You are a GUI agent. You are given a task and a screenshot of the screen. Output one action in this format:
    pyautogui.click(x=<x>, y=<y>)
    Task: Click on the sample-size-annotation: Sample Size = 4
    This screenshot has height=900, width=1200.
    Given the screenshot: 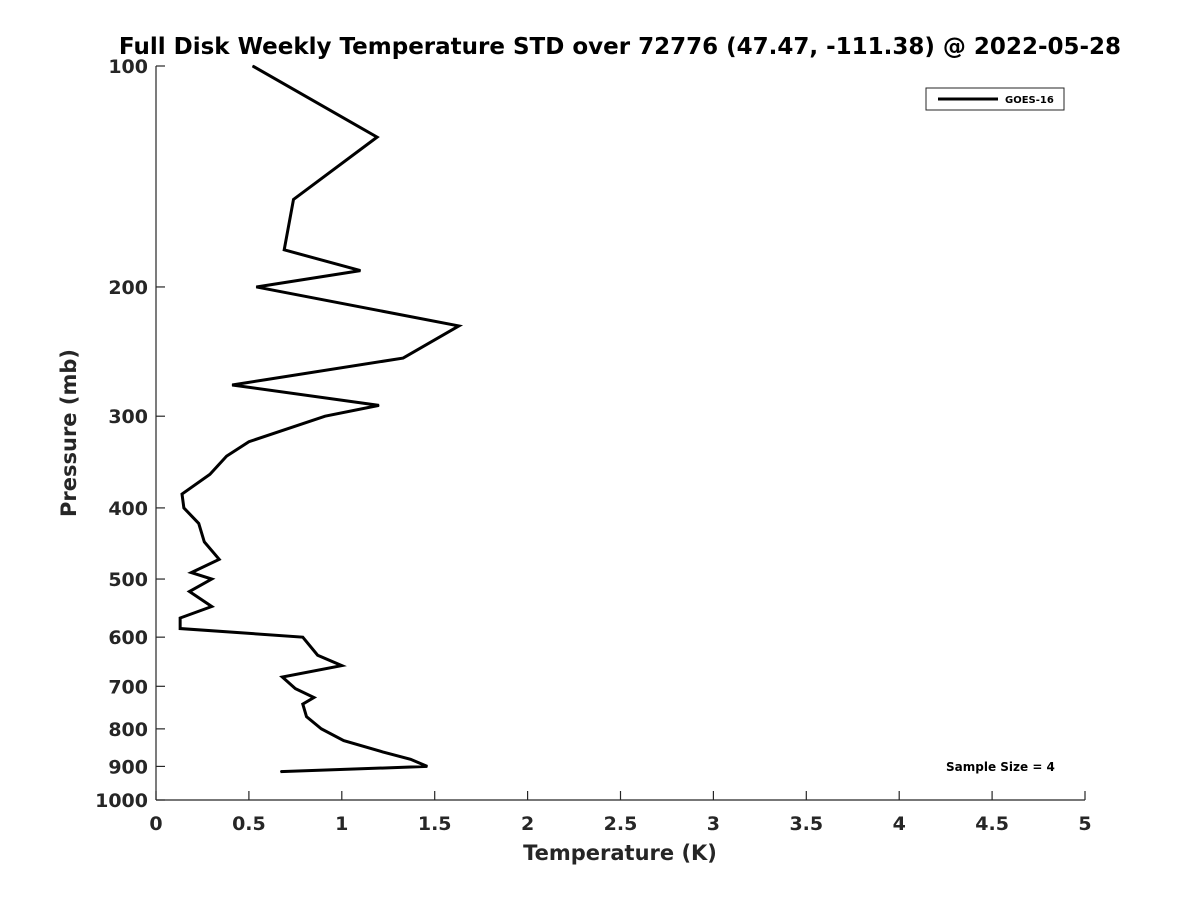 What is the action you would take?
    pyautogui.click(x=1000, y=767)
    